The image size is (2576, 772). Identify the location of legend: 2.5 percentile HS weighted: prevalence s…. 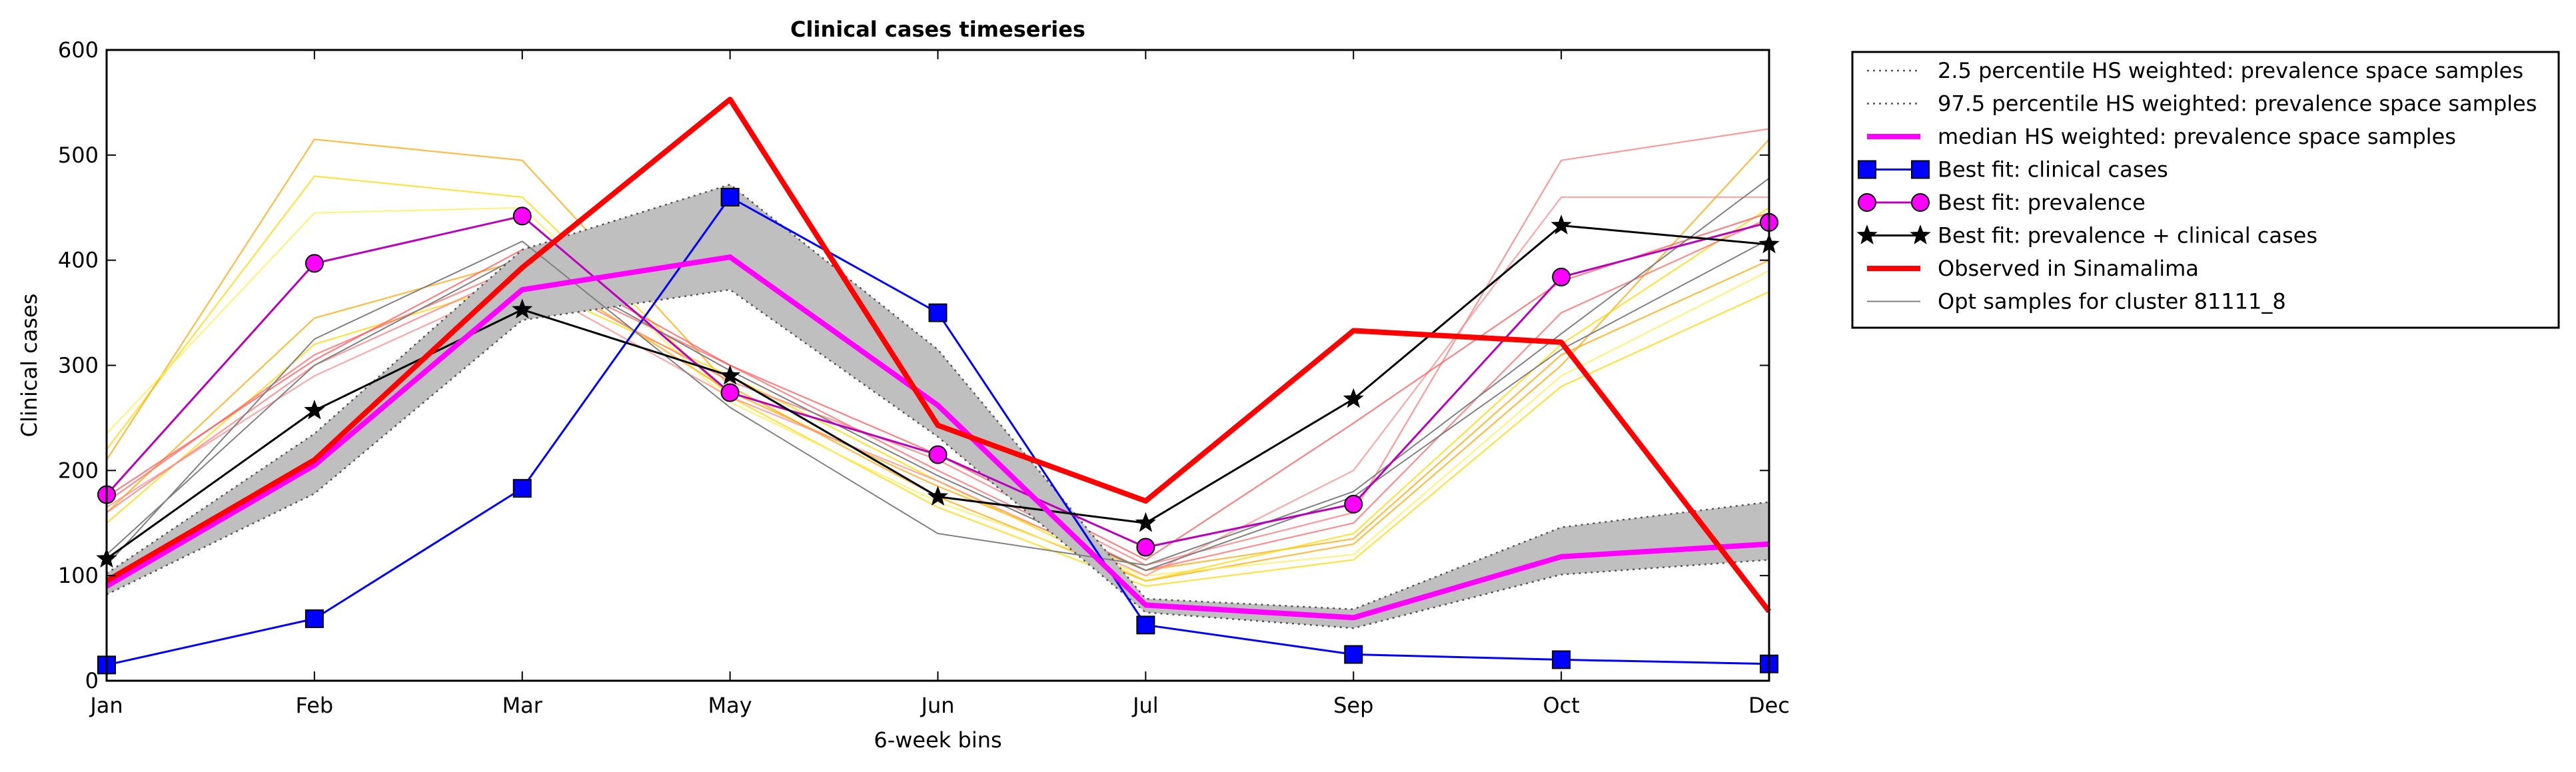
(2205, 190).